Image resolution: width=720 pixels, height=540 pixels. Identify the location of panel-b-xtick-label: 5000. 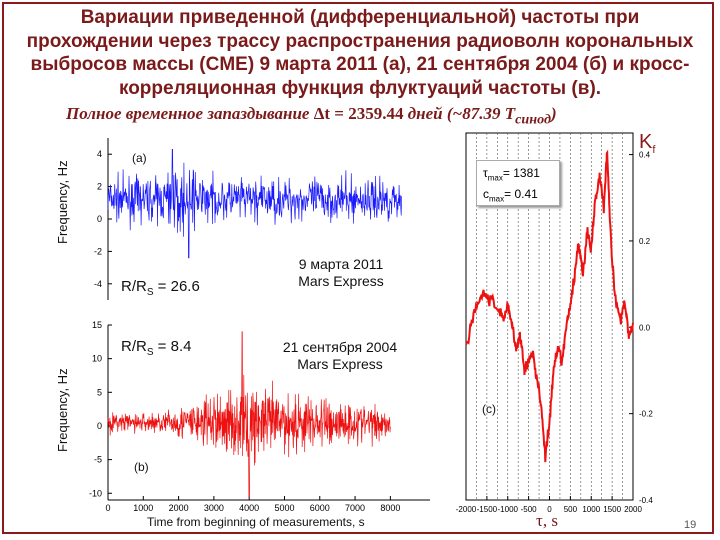
(284, 508).